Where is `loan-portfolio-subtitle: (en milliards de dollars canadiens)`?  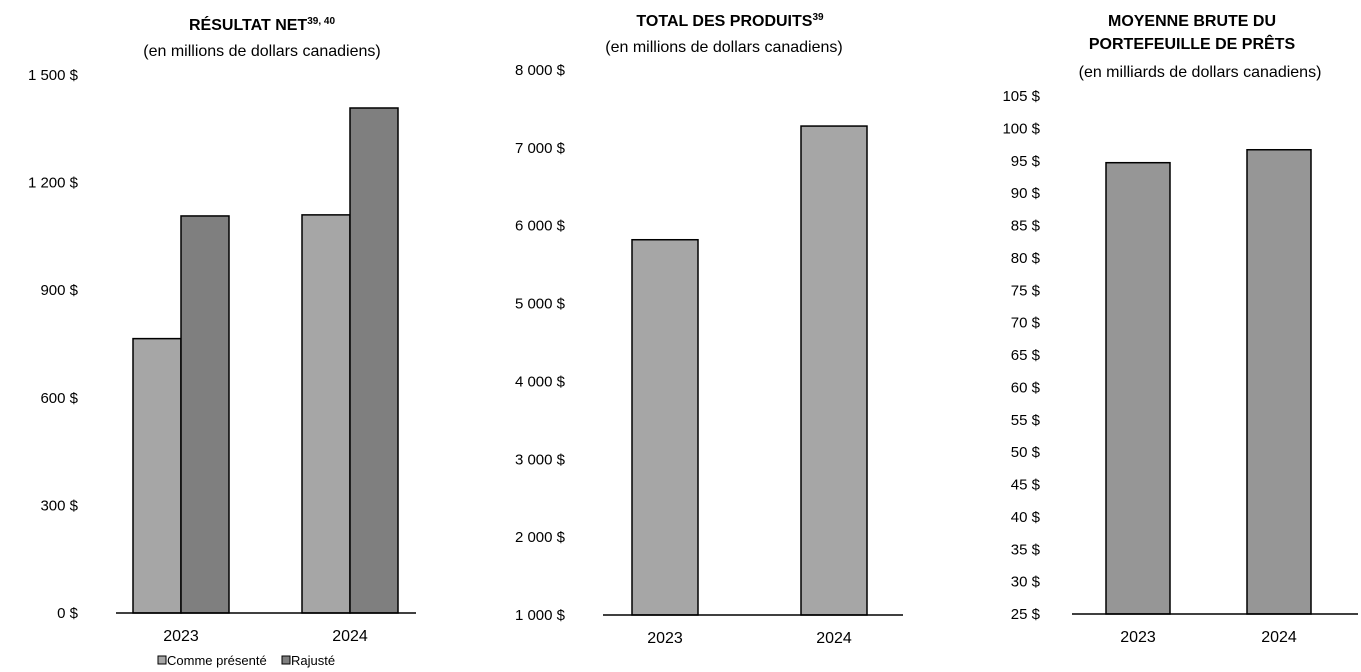
loan-portfolio-subtitle: (en milliards de dollars canadiens) is located at coordinates (1200, 72).